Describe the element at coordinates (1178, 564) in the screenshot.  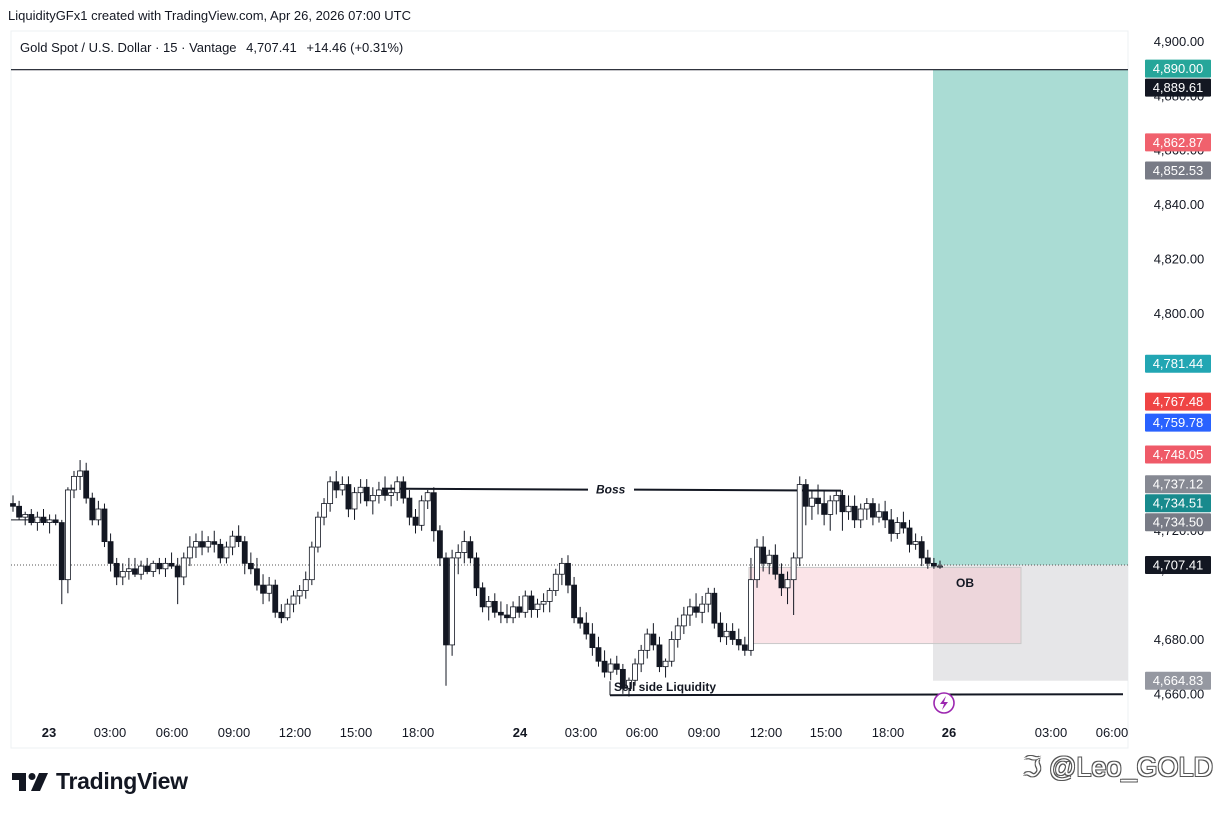
I see `price-badge: 4,707.41` at that location.